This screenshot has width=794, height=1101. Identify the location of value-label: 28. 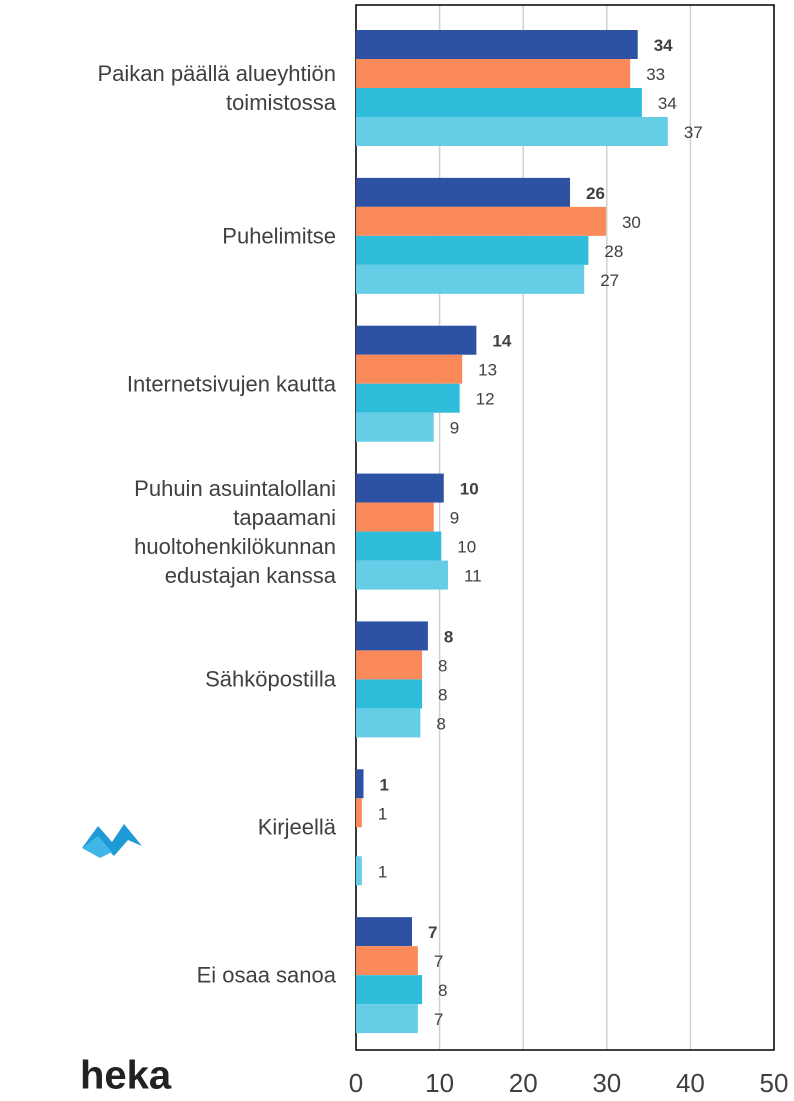
(613, 251).